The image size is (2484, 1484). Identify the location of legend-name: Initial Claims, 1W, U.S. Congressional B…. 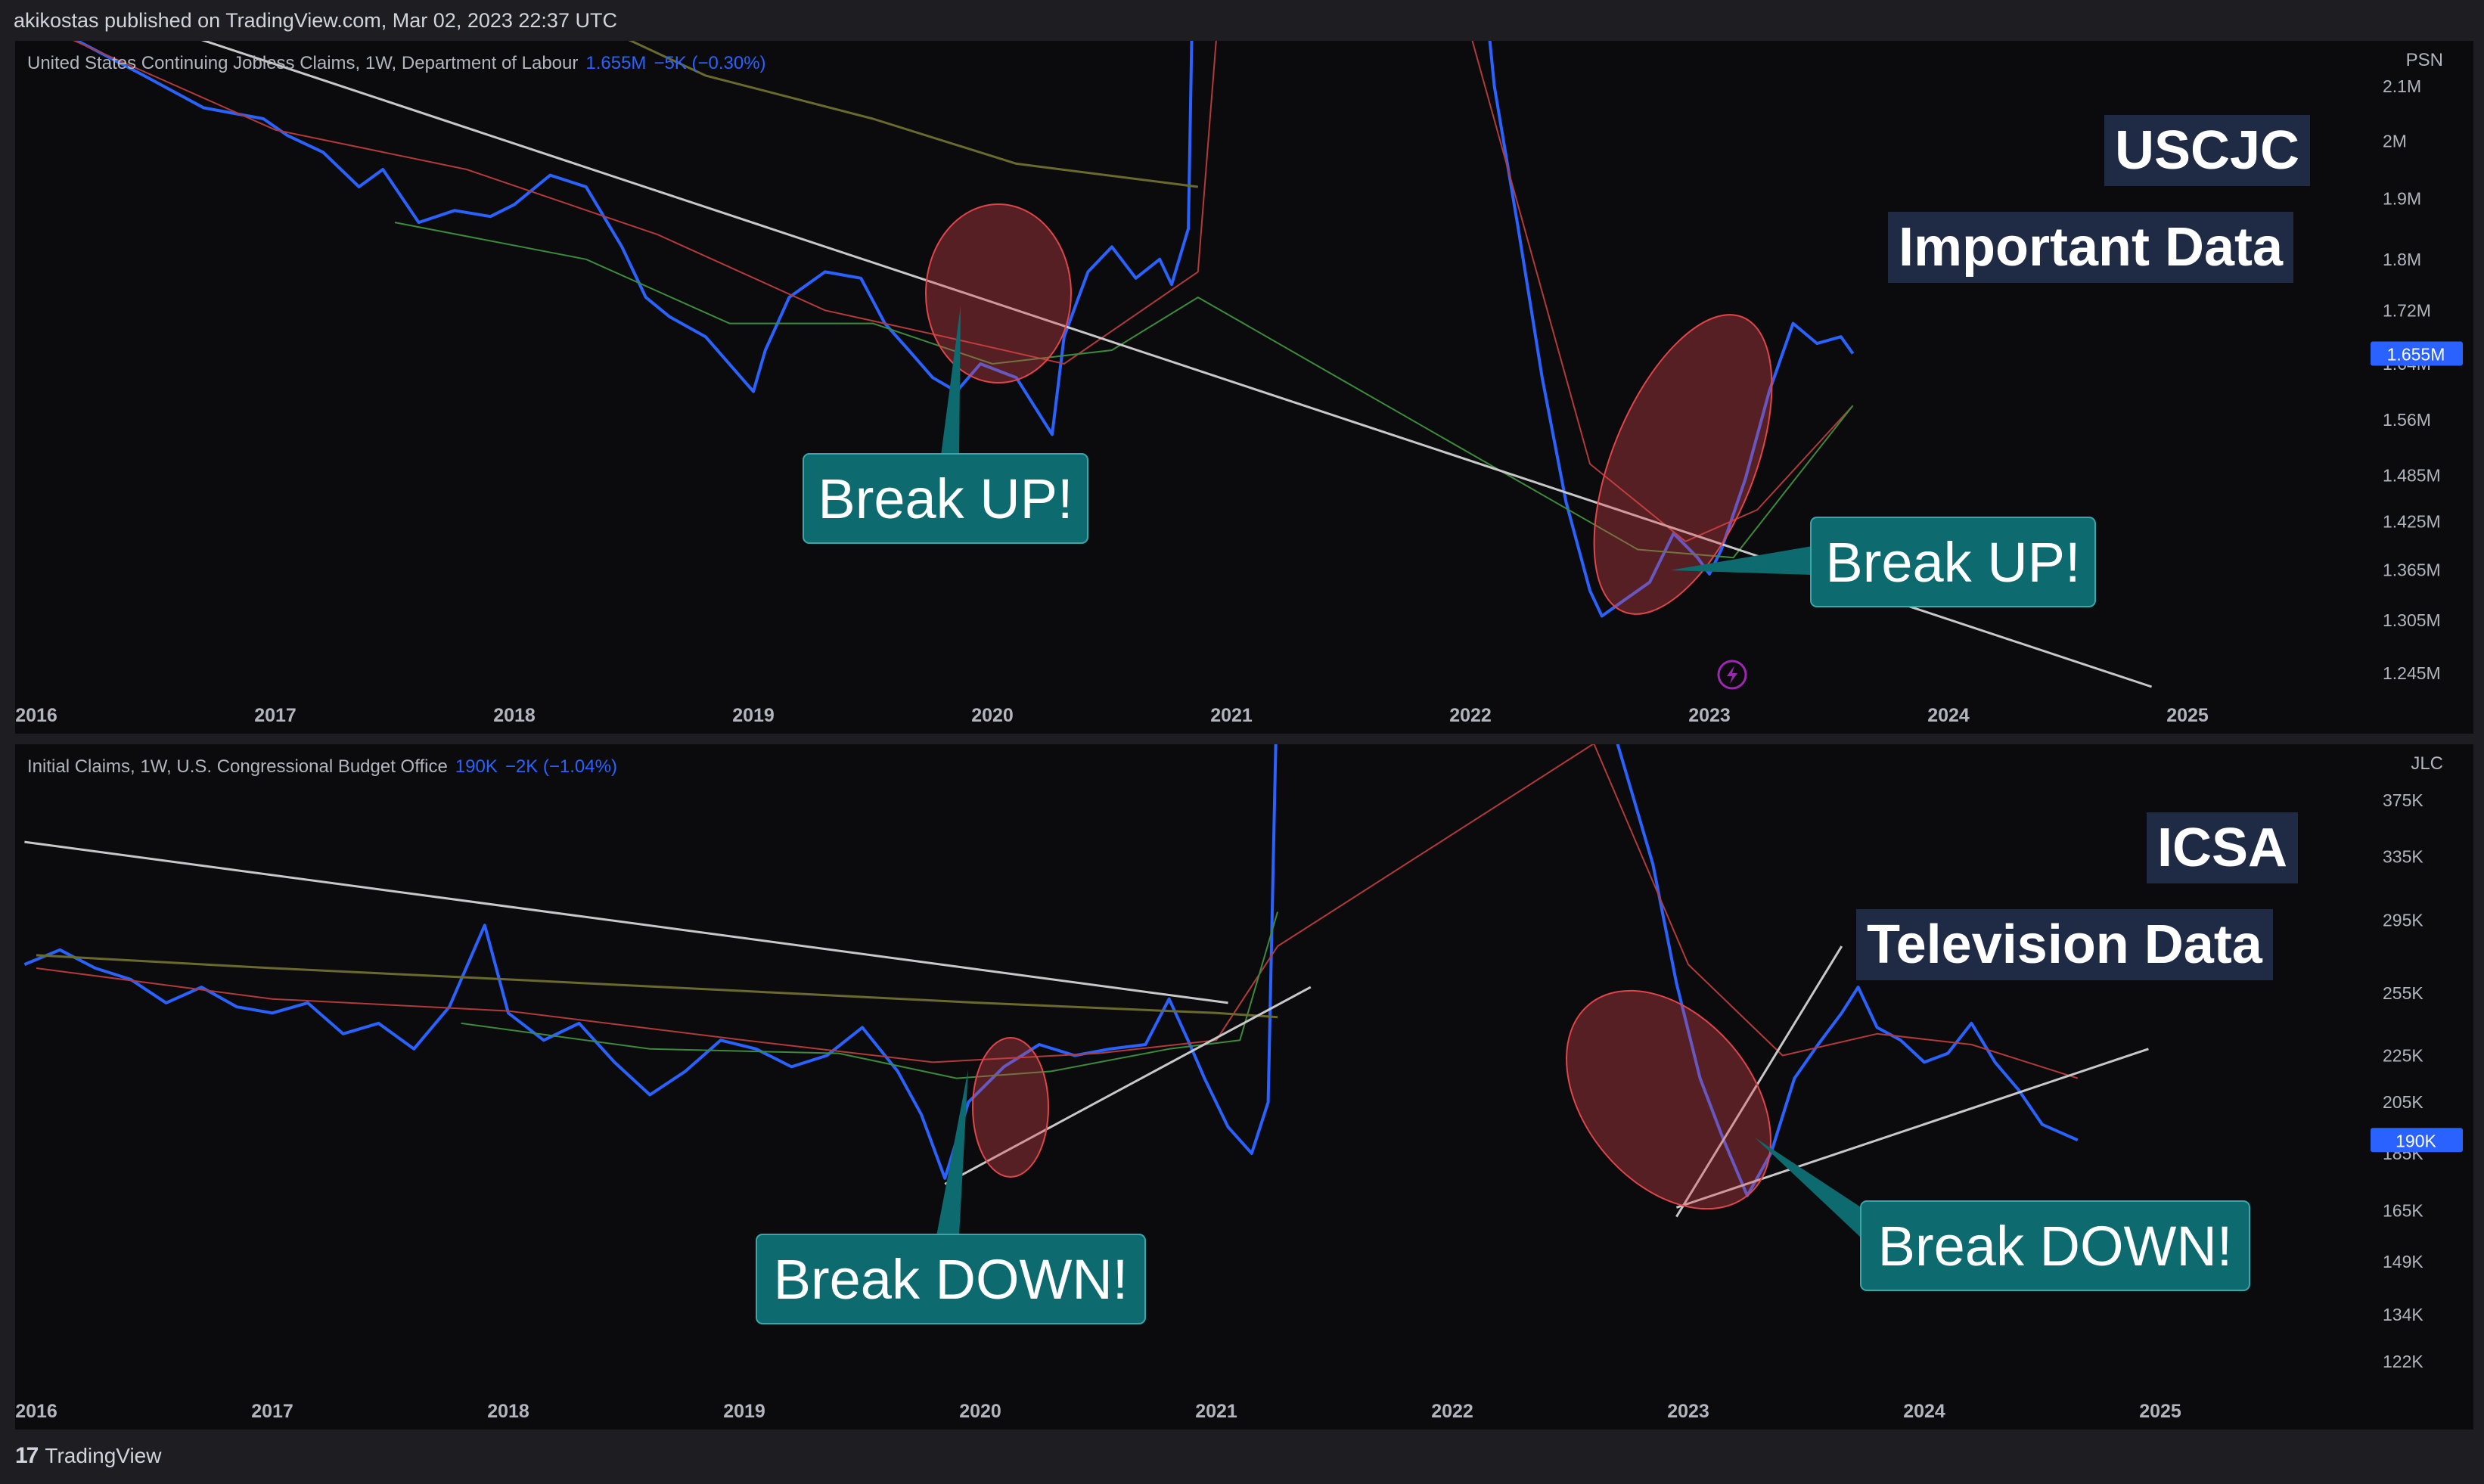
(238, 766).